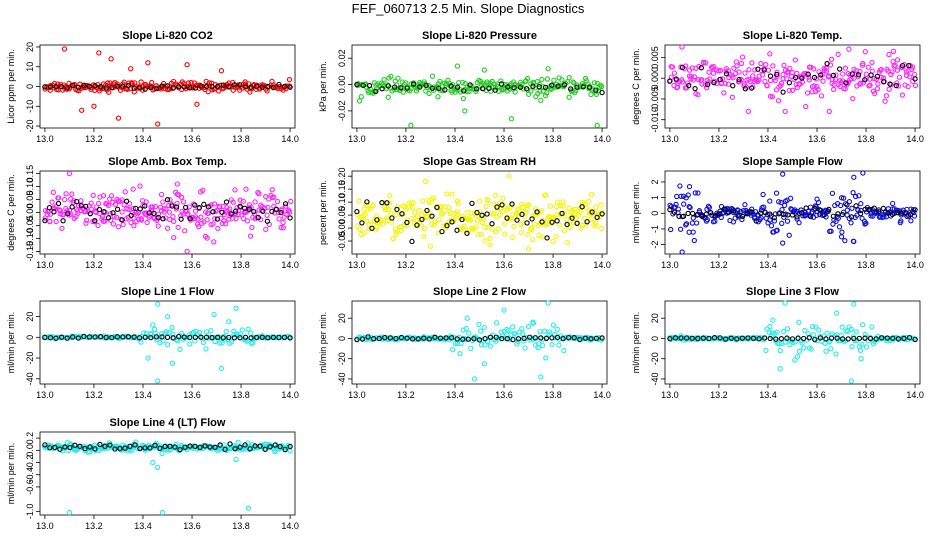 The height and width of the screenshot is (540, 936). Describe the element at coordinates (30, 487) in the screenshot. I see `y-tick-label: -0.6` at that location.